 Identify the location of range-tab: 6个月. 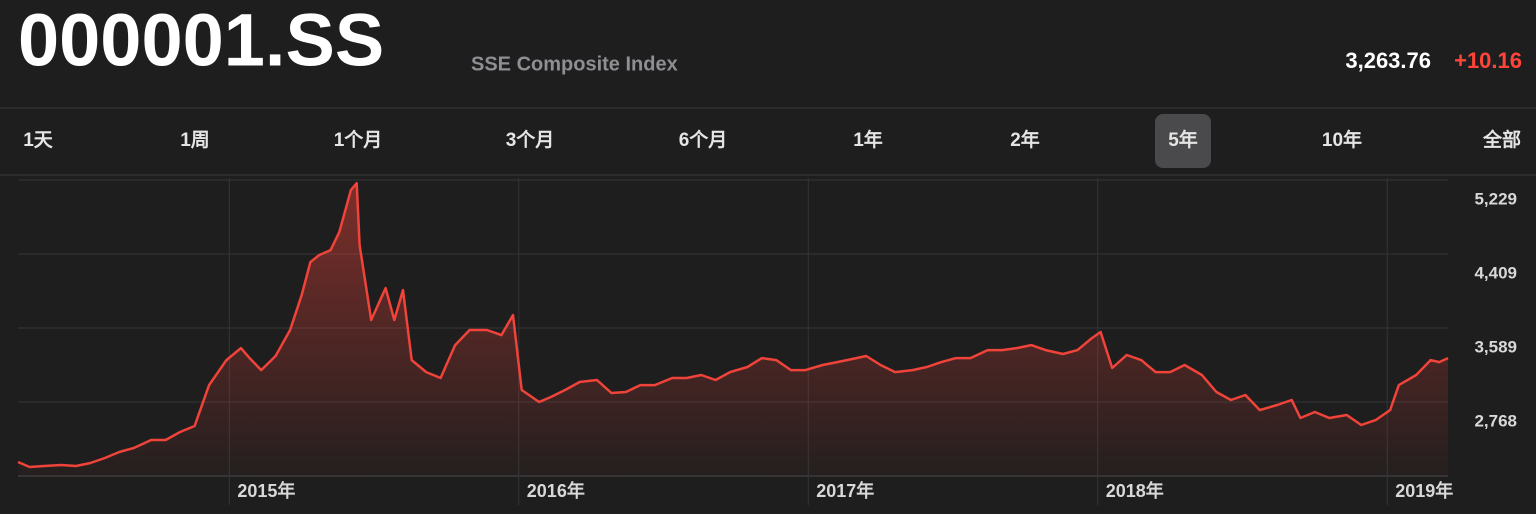
(703, 140).